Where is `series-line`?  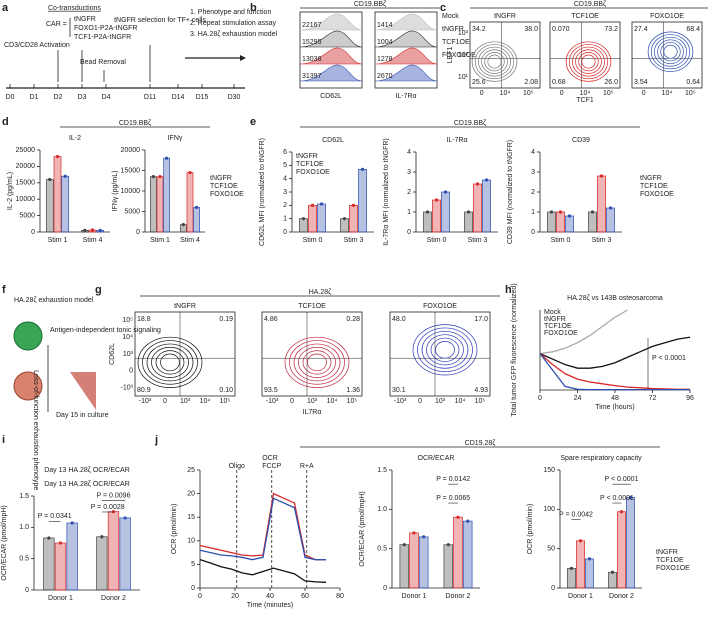 series-line is located at coordinates (263, 571).